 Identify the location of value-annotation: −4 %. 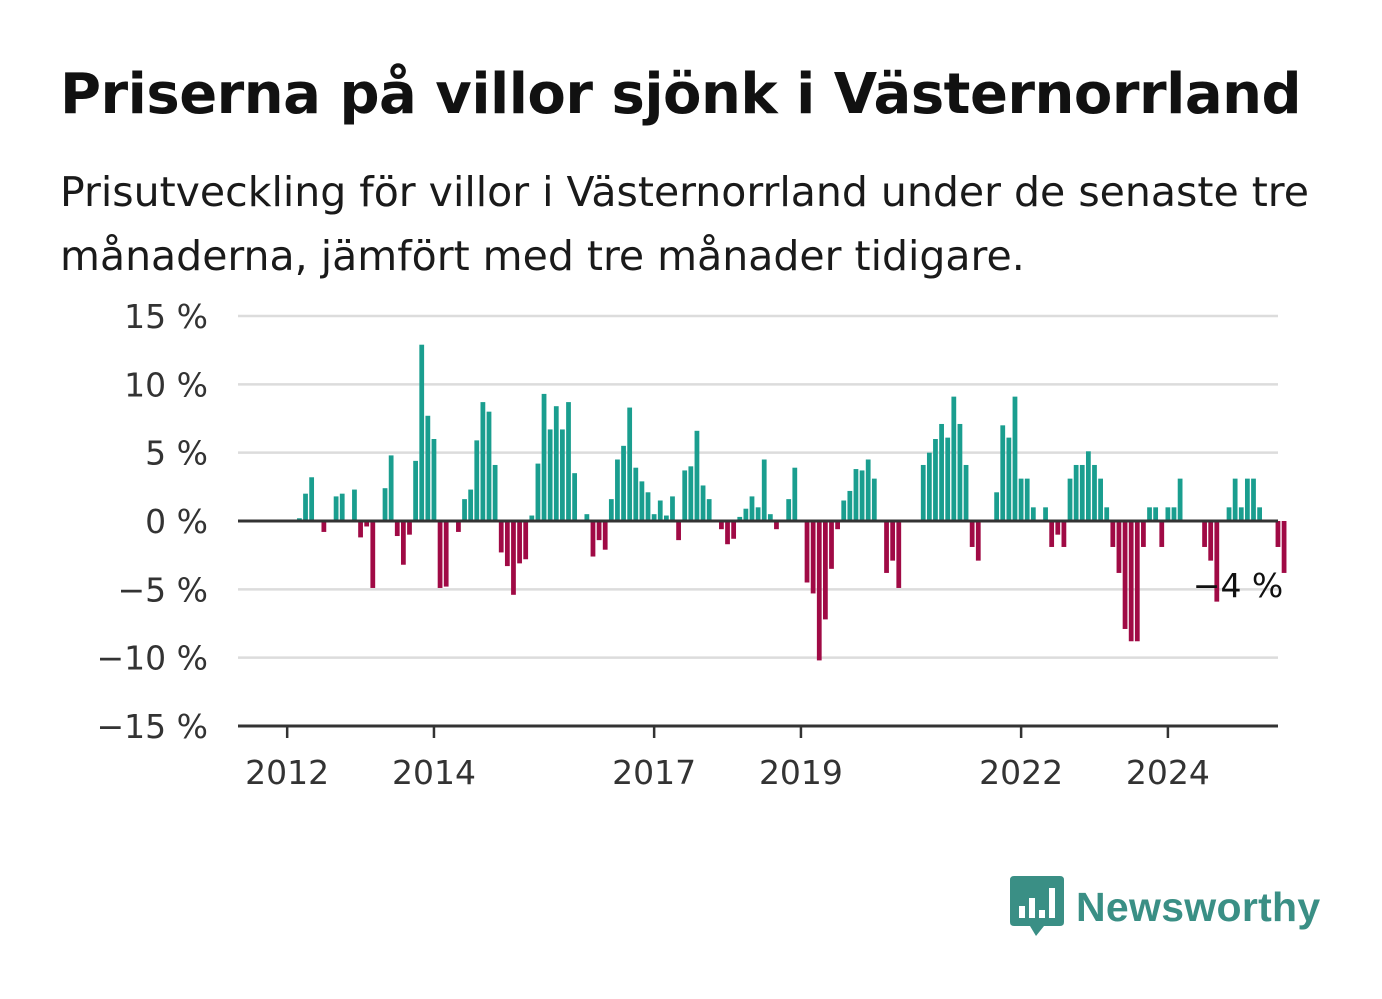
(1238, 585).